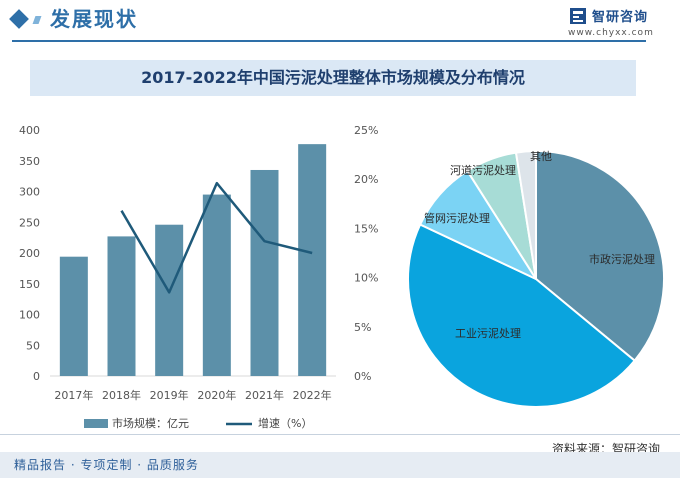 This screenshot has height=478, width=680. What do you see at coordinates (488, 333) in the screenshot?
I see `pie-slice-label: 工业污泥处理` at bounding box center [488, 333].